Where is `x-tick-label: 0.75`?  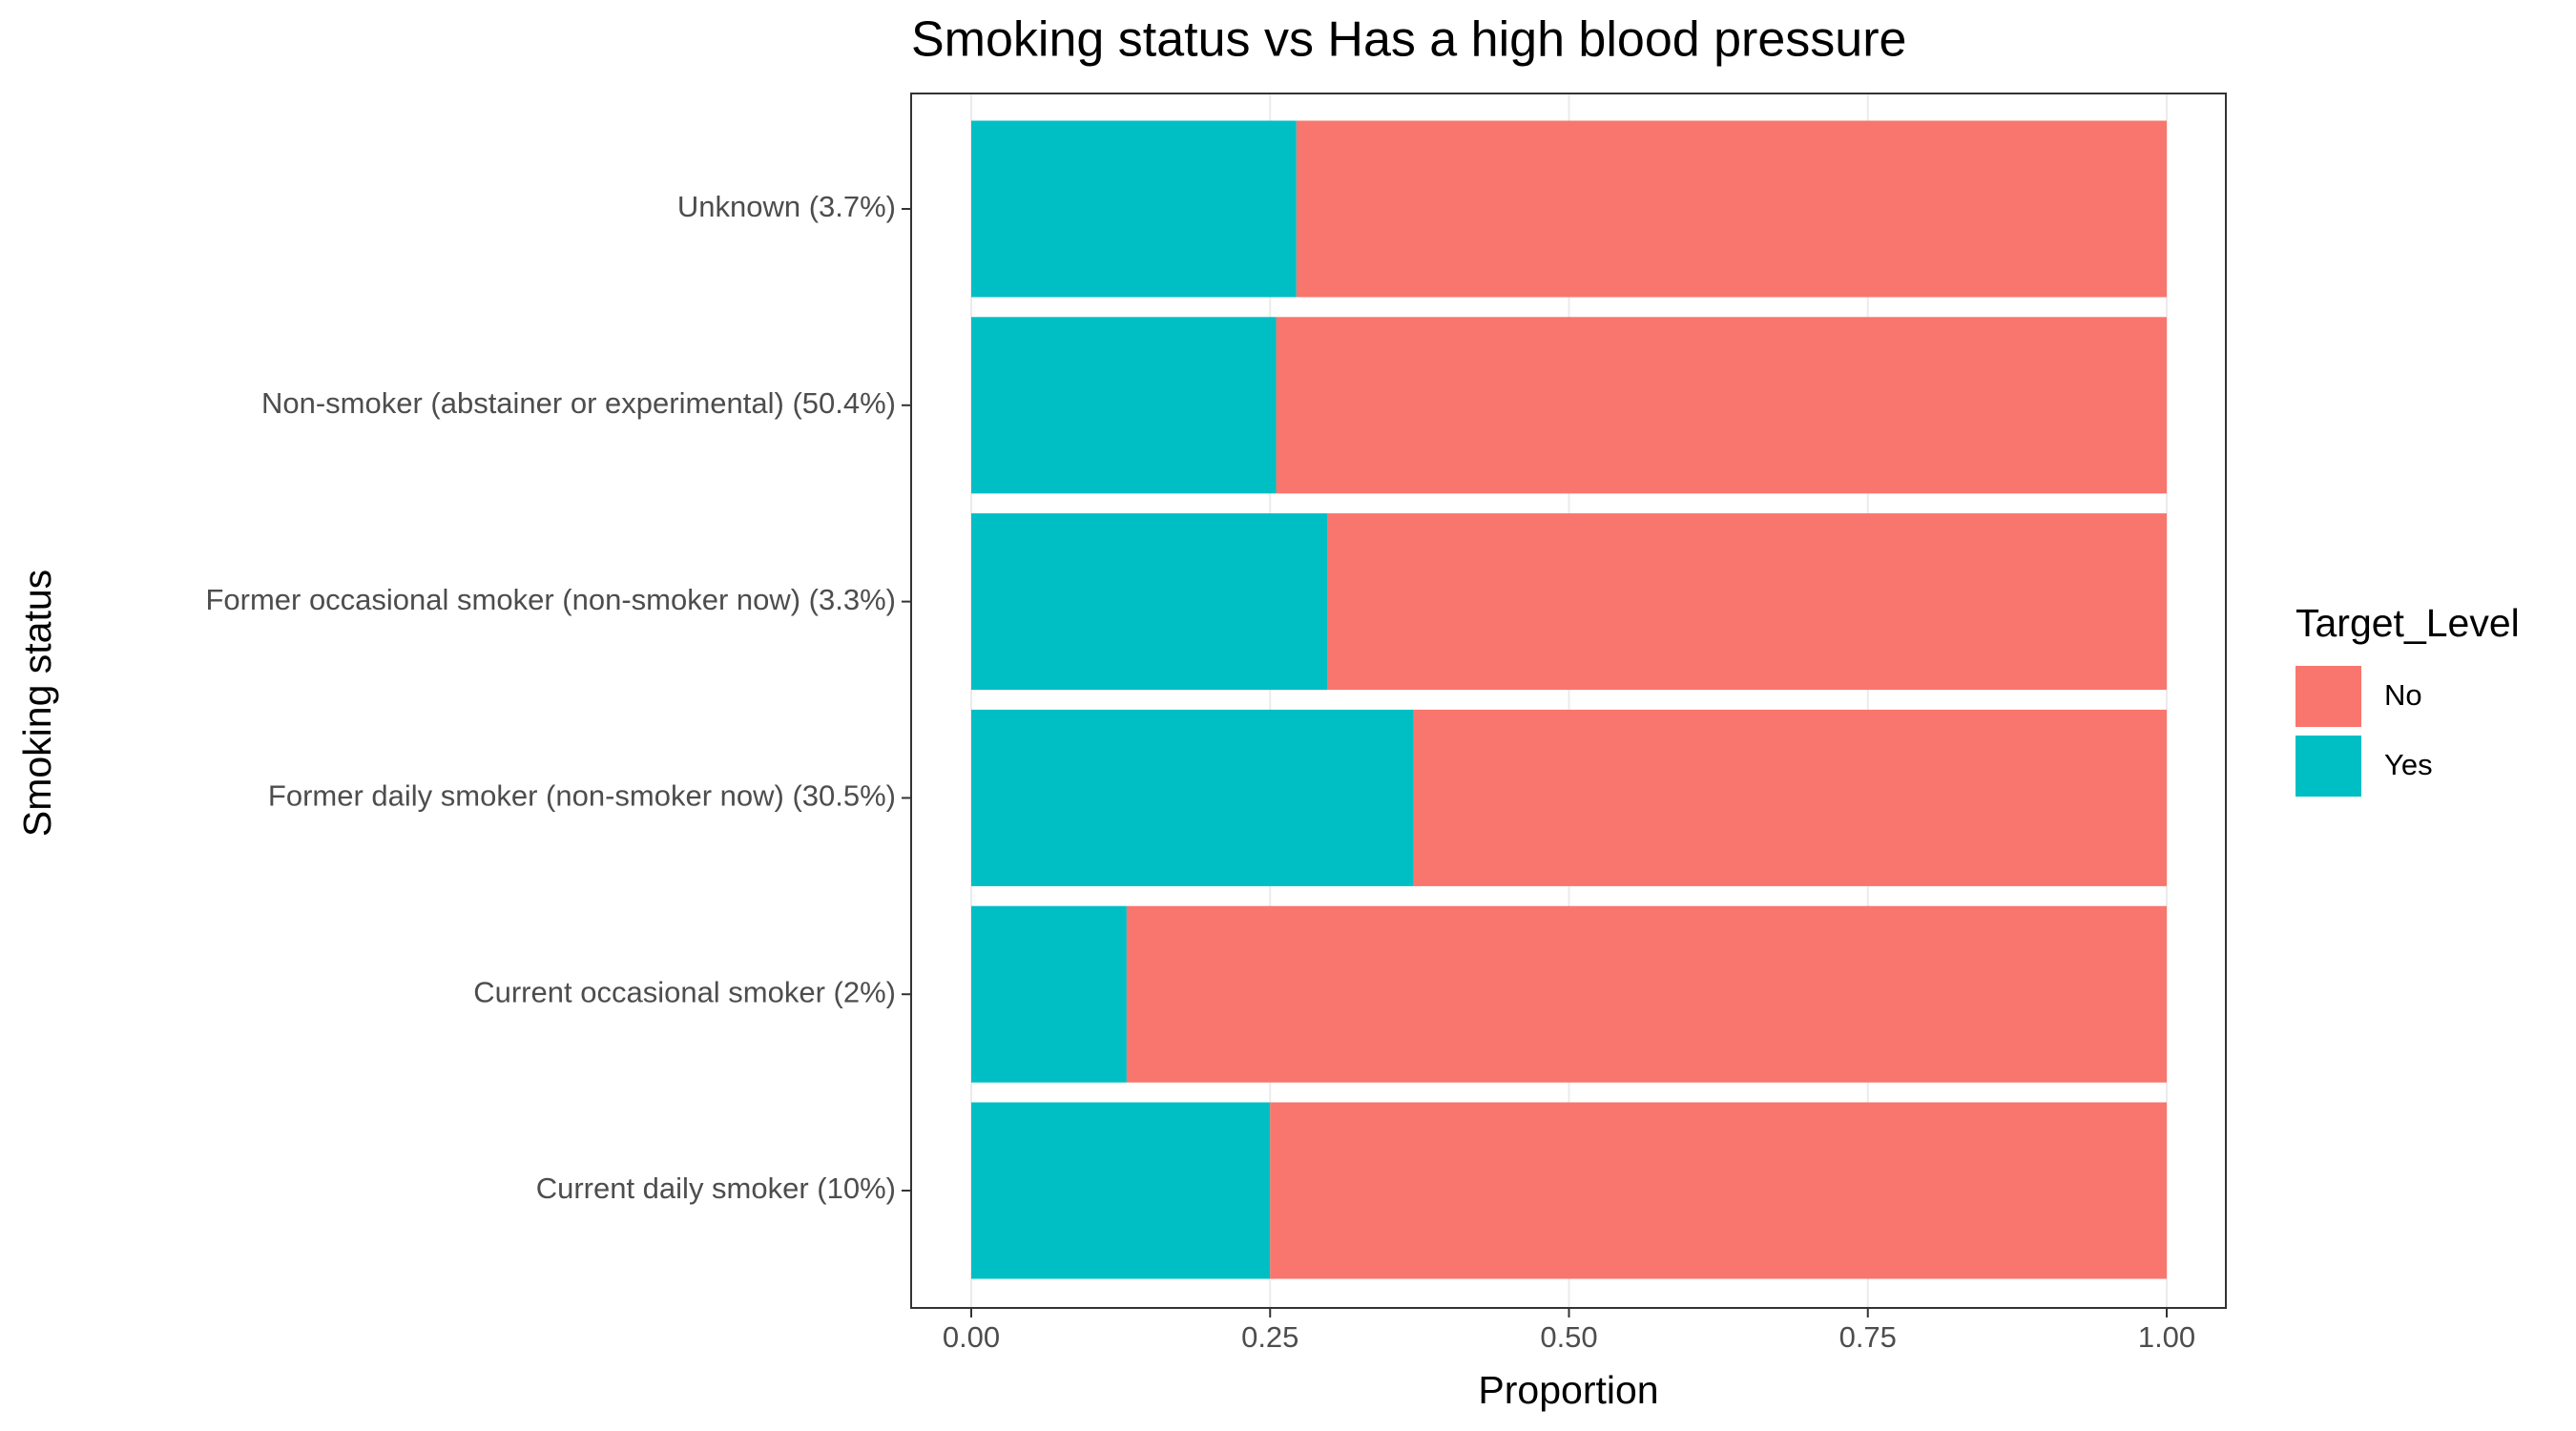
x-tick-label: 0.75 is located at coordinates (1868, 1337).